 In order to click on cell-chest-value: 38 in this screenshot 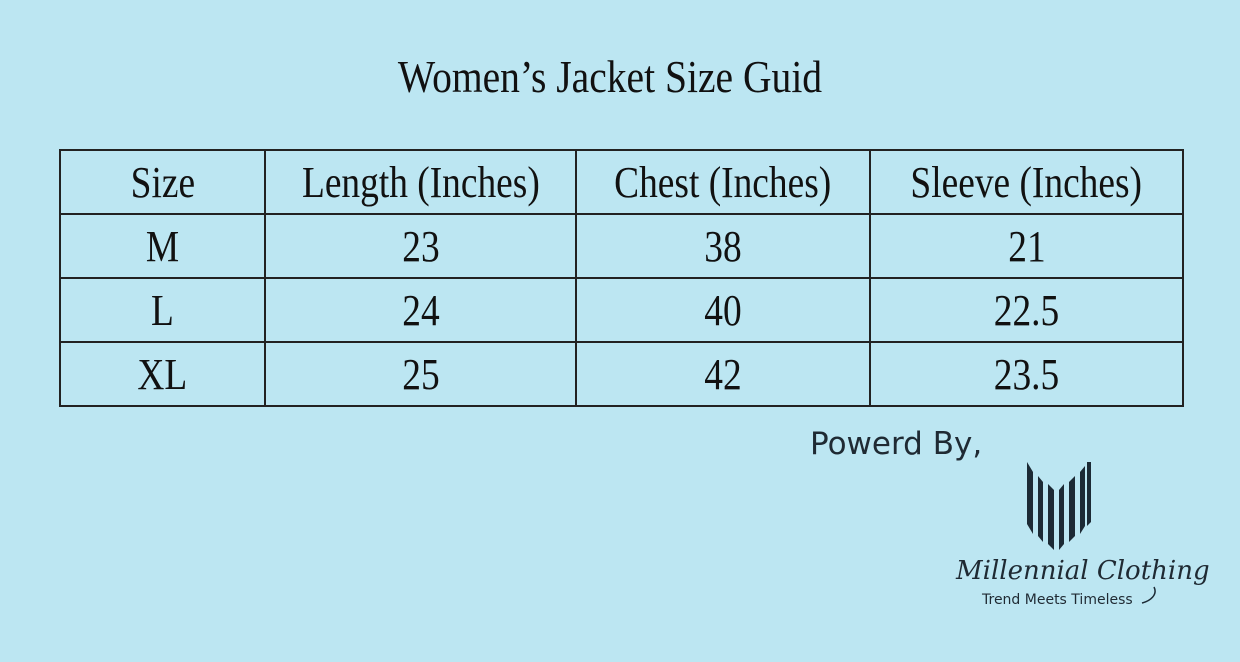, I will do `click(723, 246)`.